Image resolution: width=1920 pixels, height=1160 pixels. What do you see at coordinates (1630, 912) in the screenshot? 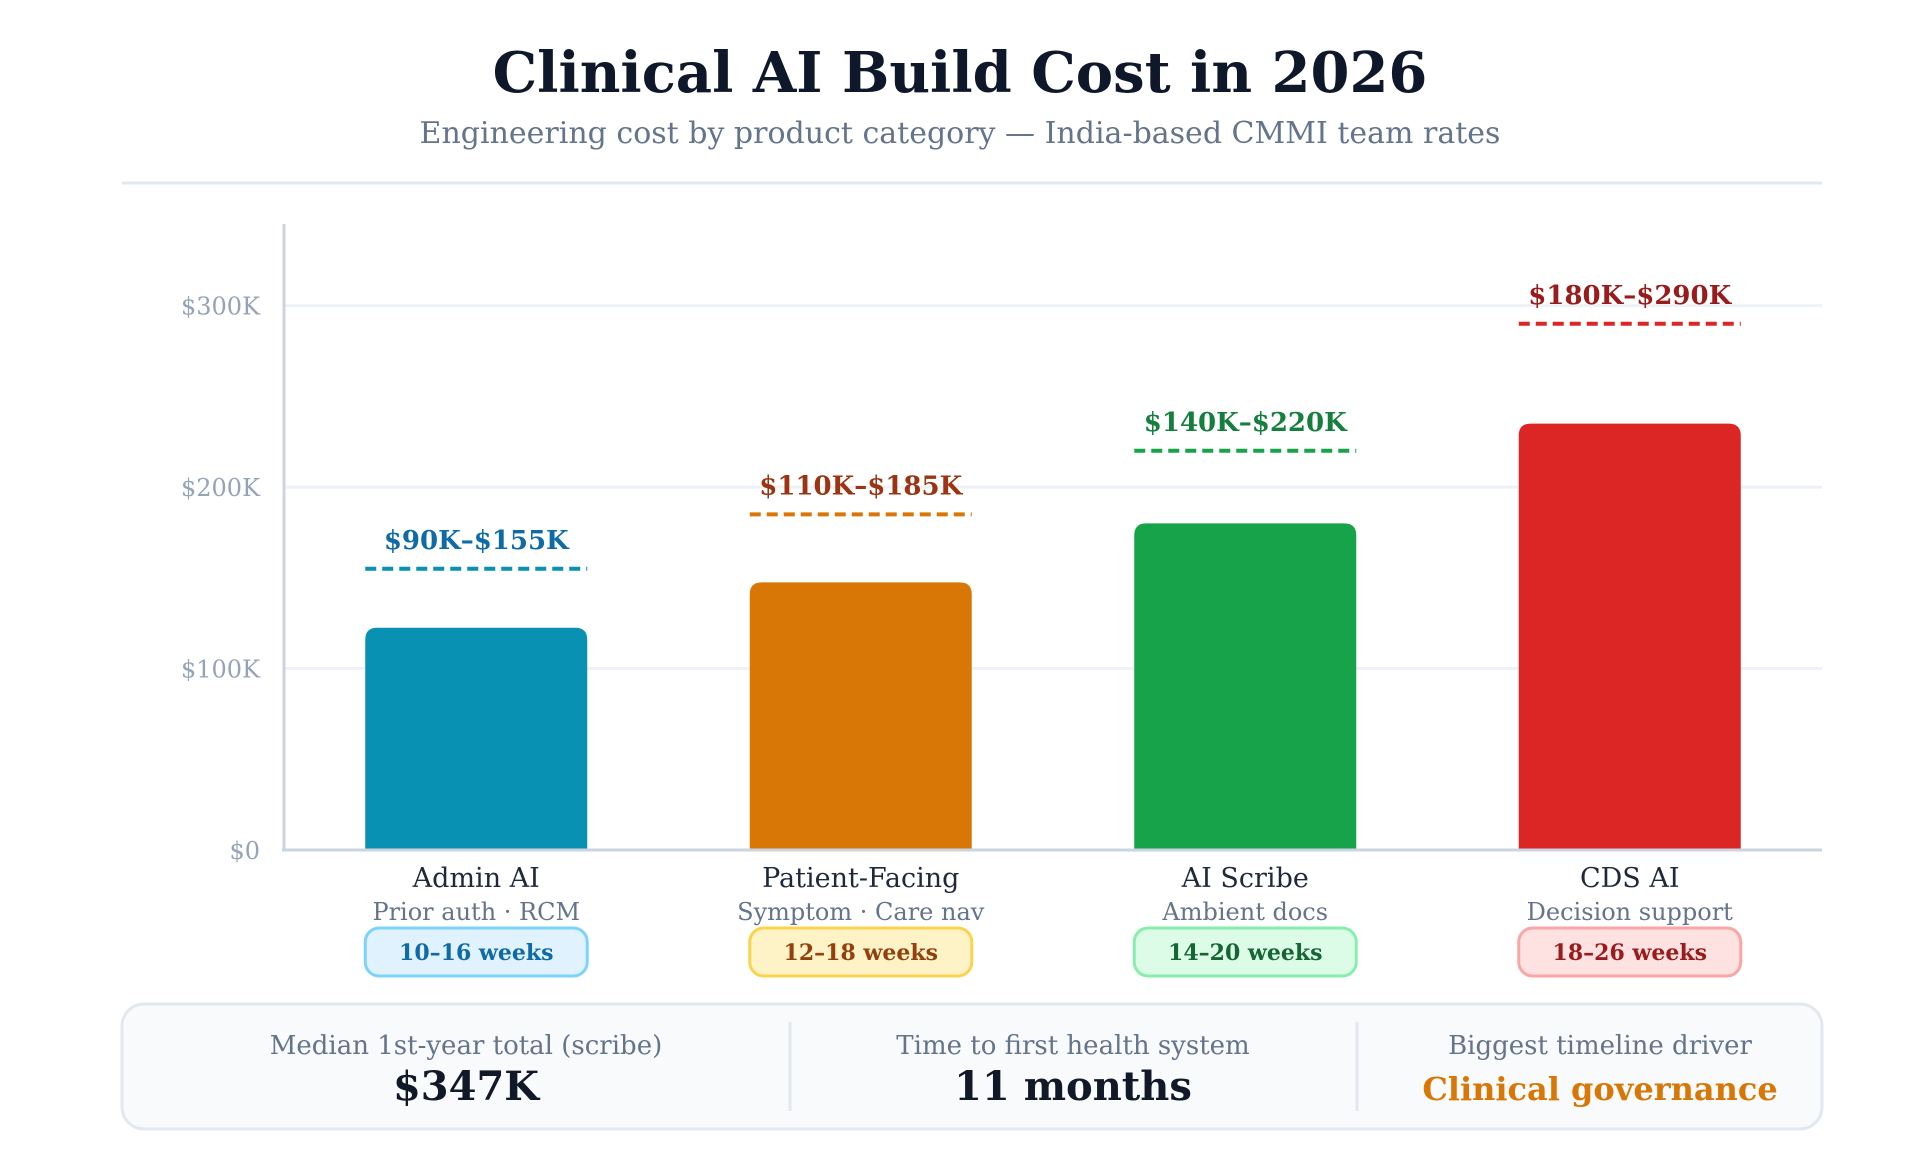
I see `x-sub-label: Decision support` at bounding box center [1630, 912].